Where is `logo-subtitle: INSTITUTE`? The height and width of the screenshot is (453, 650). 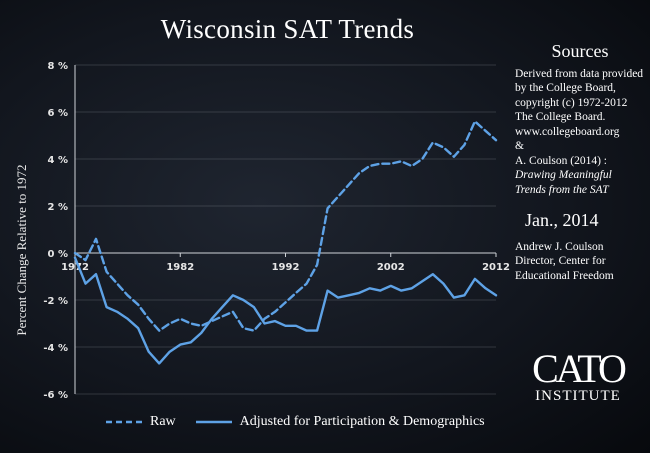
logo-subtitle: INSTITUTE is located at coordinates (578, 396).